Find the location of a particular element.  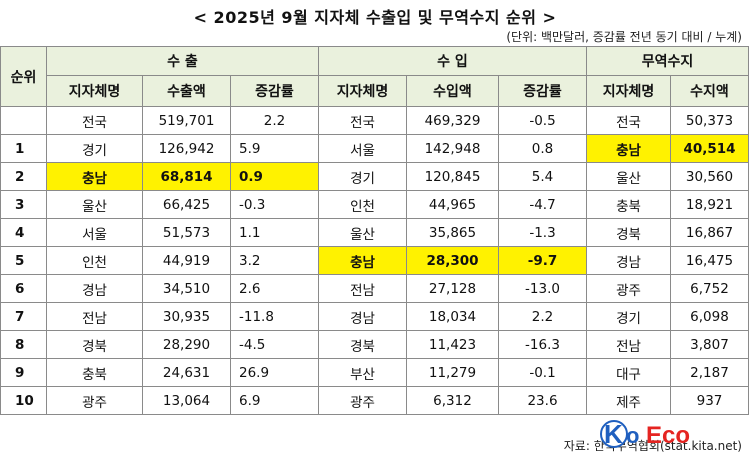

cell-ex-name: 전국 is located at coordinates (94, 120).